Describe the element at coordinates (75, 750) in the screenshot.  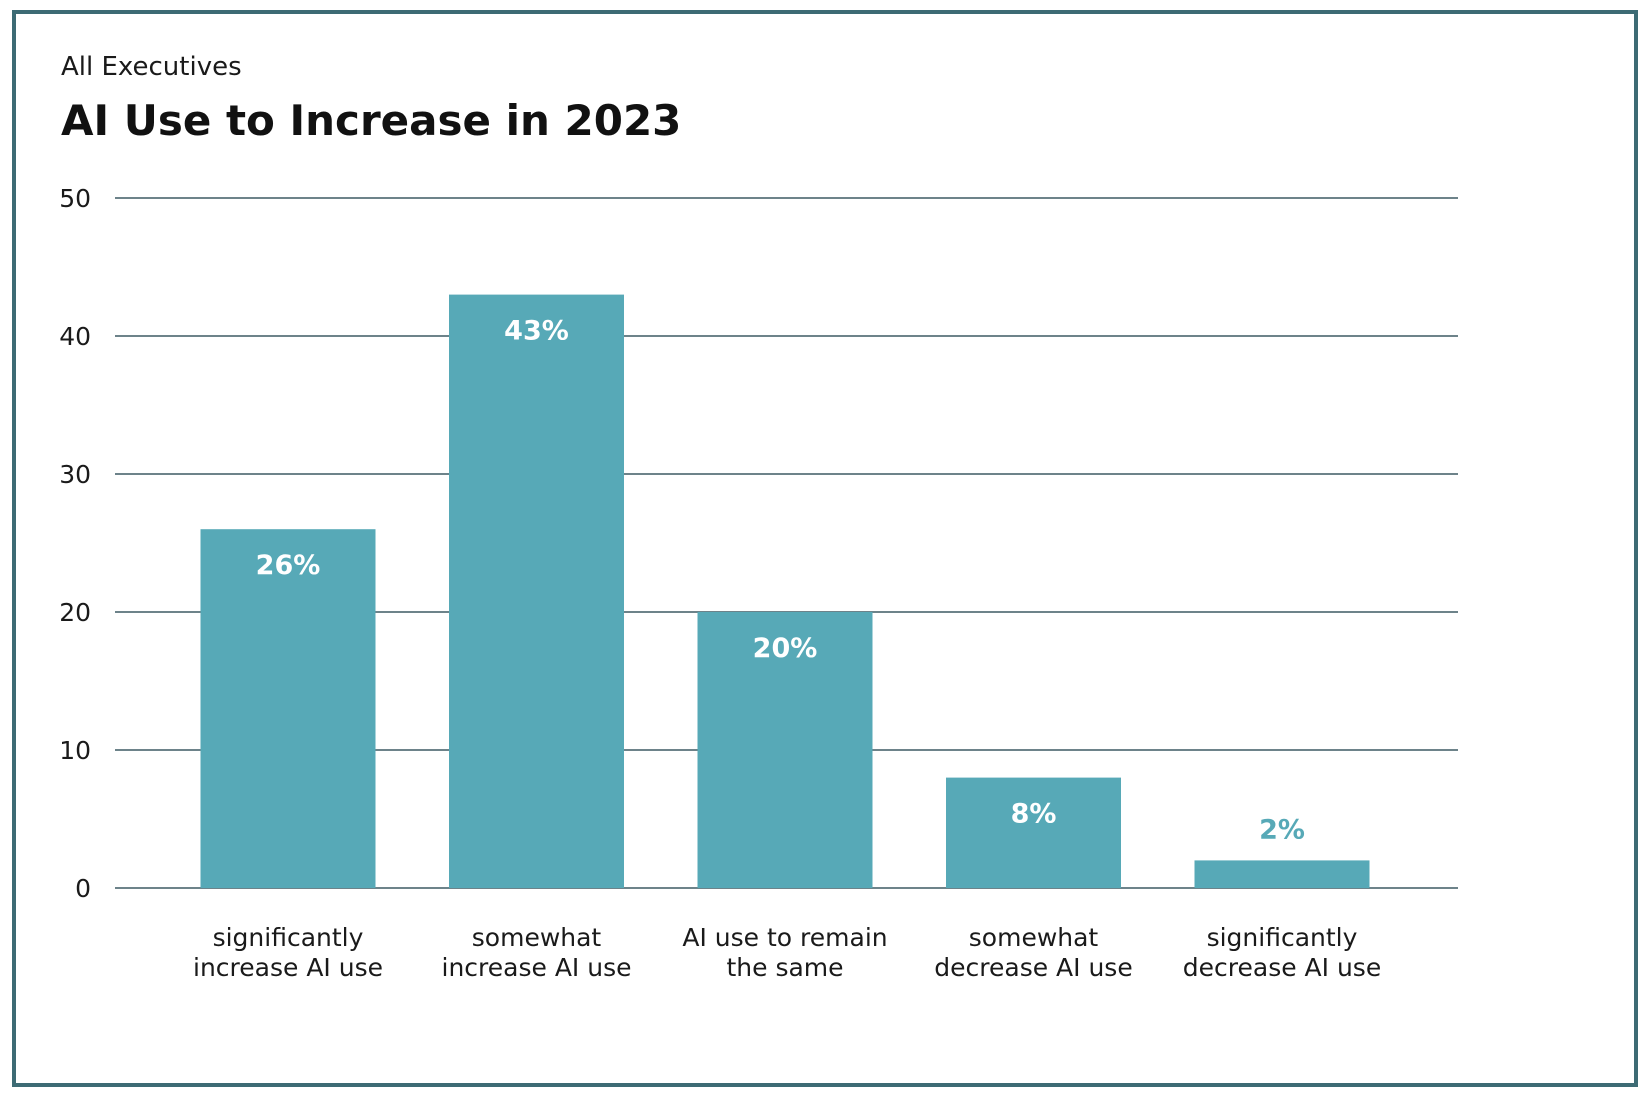
I see `y-tick-label: 10` at that location.